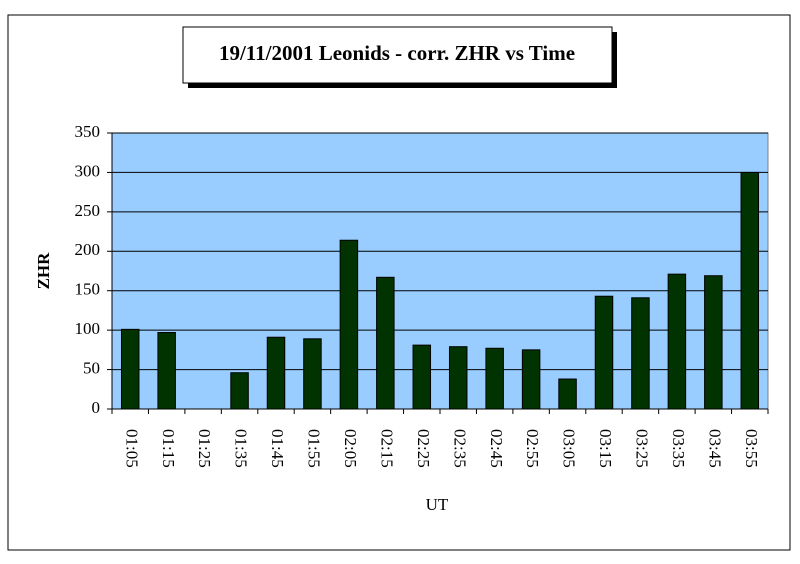 The image size is (800, 564). What do you see at coordinates (88, 289) in the screenshot?
I see `y-tick-label: 150` at bounding box center [88, 289].